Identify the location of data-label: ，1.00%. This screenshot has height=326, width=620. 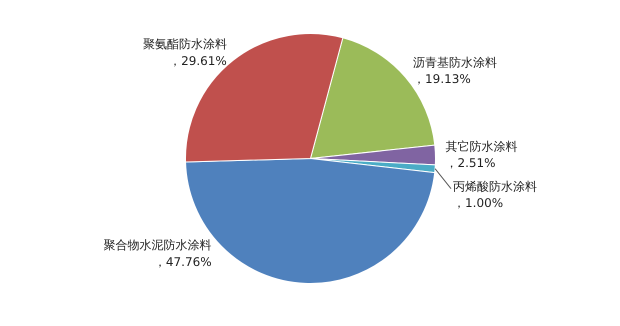
(478, 203).